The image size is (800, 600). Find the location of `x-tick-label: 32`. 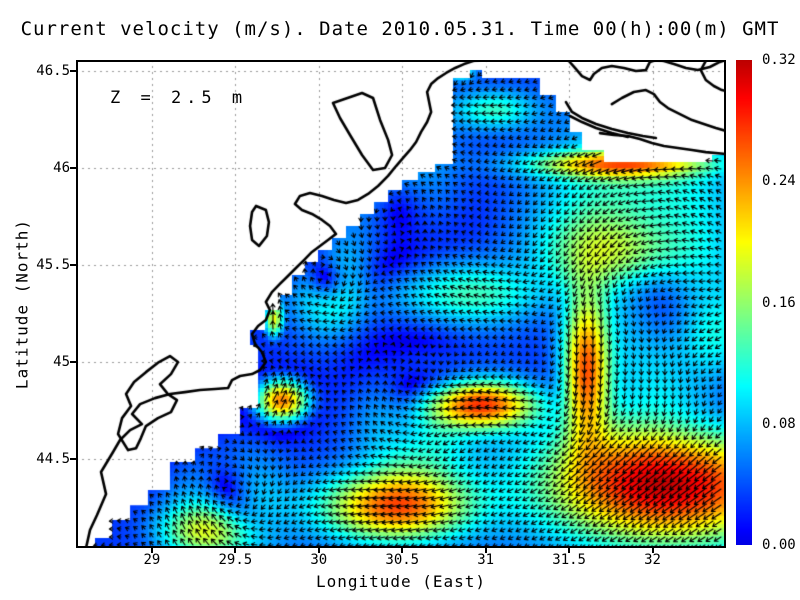

x-tick-label: 32 is located at coordinates (652, 560).